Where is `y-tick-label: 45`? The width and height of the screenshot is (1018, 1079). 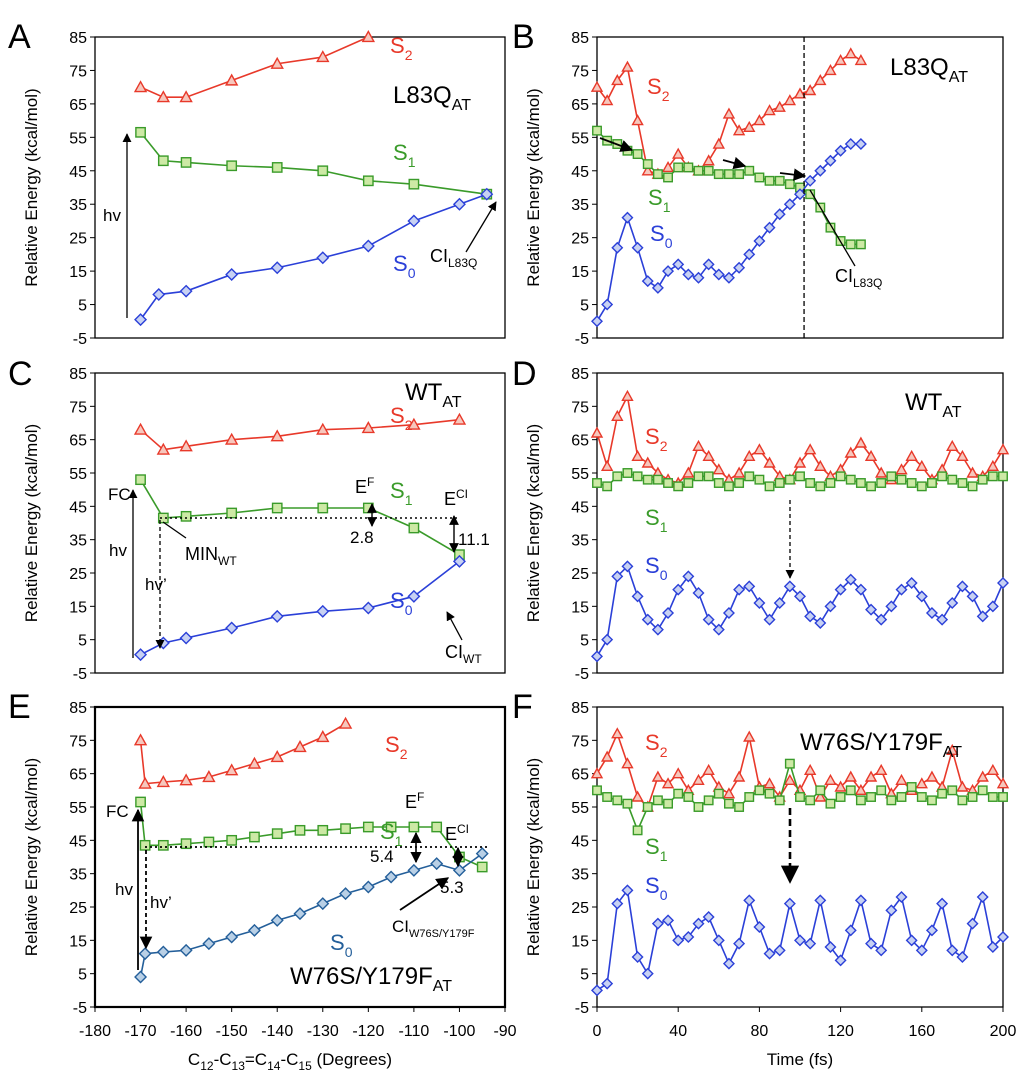
y-tick-label: 45 is located at coordinates (580, 841).